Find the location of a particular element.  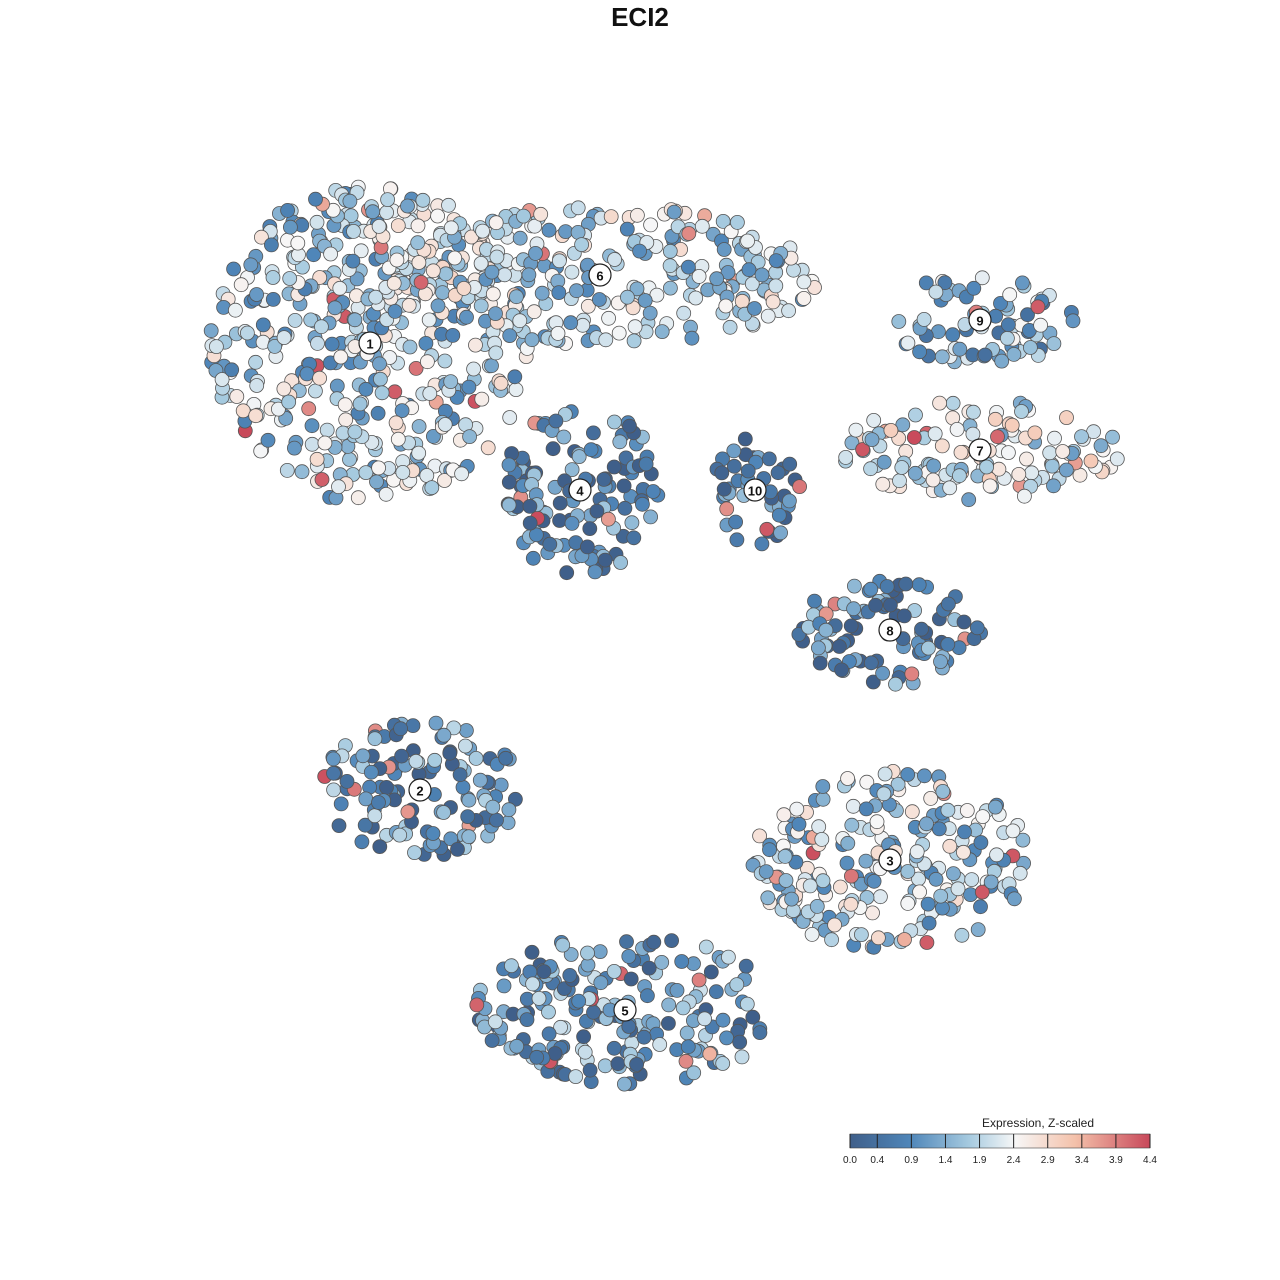

cluster-label-text: 7 is located at coordinates (979, 451).